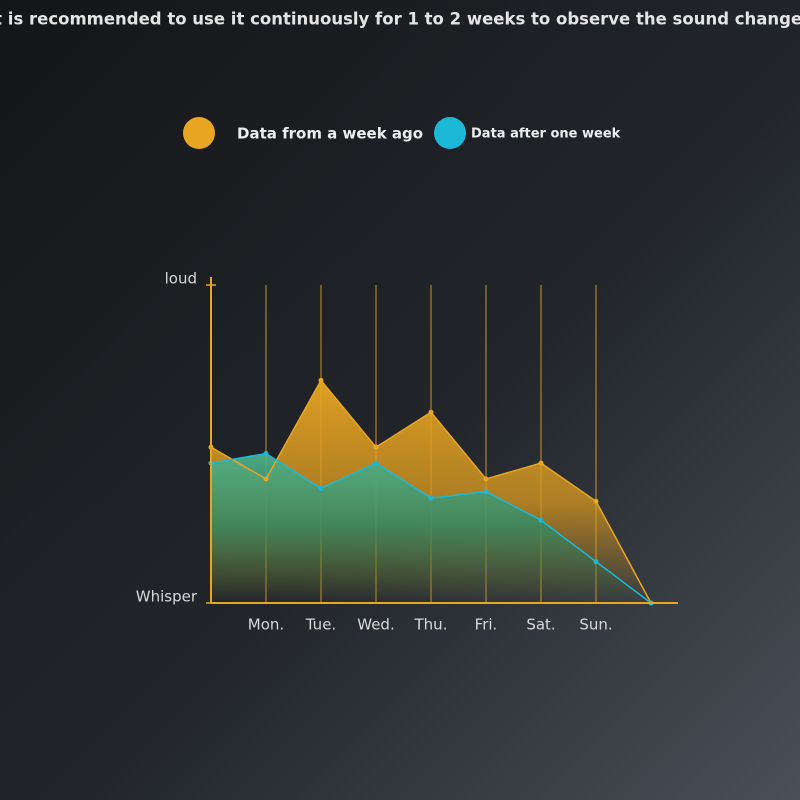 Image resolution: width=800 pixels, height=800 pixels. Describe the element at coordinates (431, 625) in the screenshot. I see `x-tick-label: Thu.` at that location.